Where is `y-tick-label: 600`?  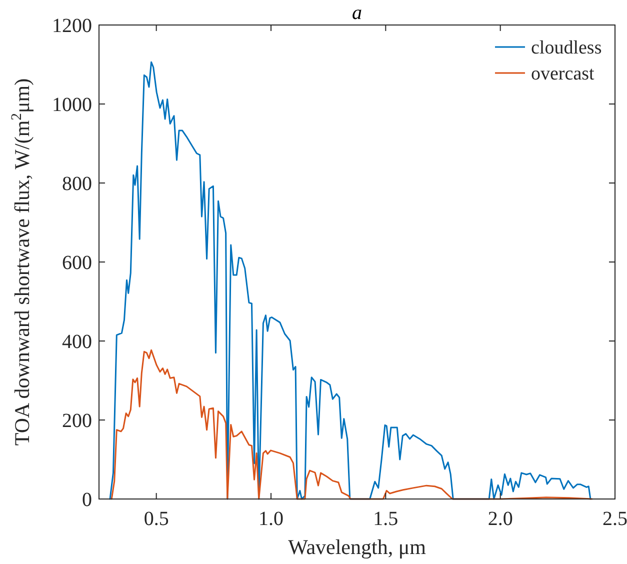 y-tick-label: 600 is located at coordinates (77, 263).